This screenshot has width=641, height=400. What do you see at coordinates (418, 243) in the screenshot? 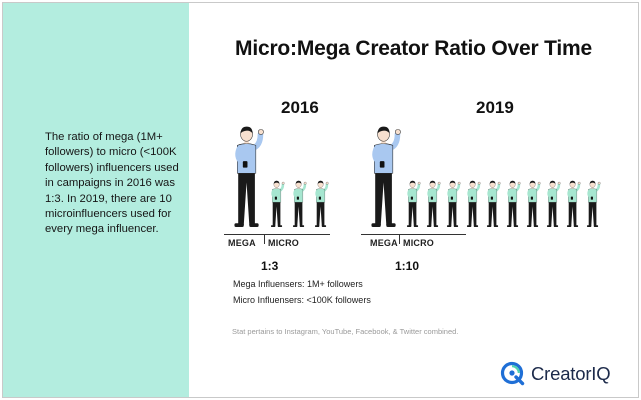
I see `micro-label-2019: MICRO` at bounding box center [418, 243].